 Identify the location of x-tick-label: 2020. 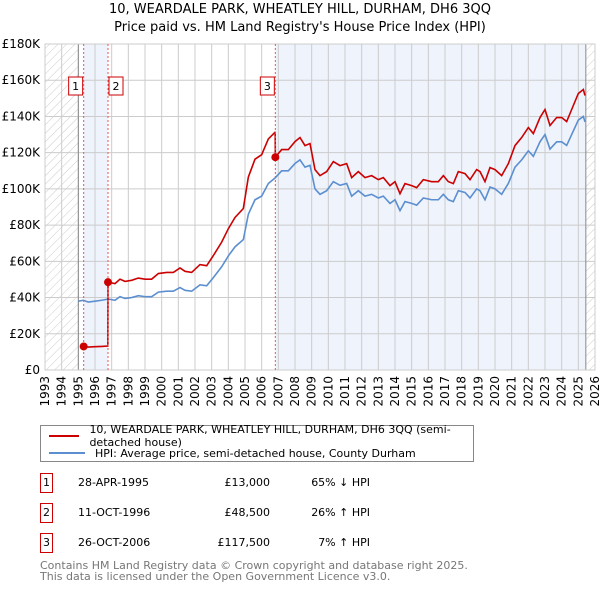
(495, 391).